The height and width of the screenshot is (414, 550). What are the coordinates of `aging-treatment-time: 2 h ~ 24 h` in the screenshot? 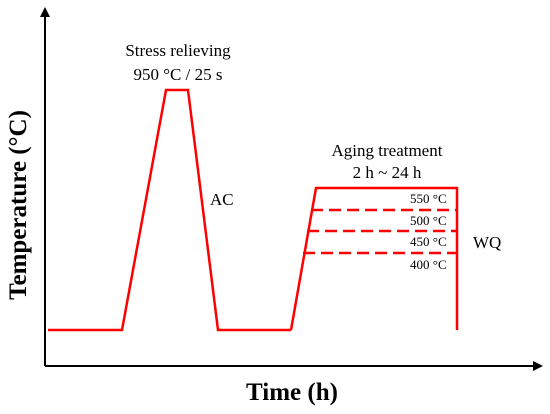 It's located at (387, 172).